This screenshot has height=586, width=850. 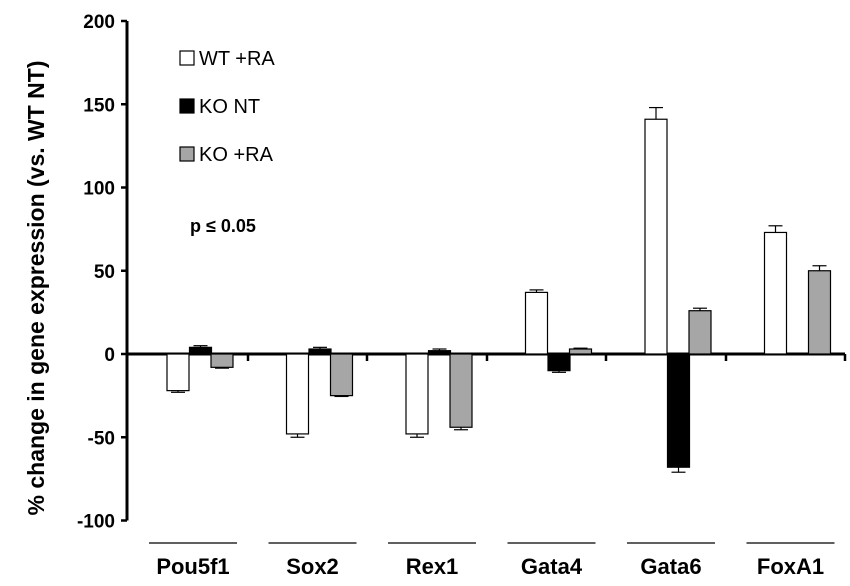 I want to click on bar-wt-ra-gata6, so click(x=656, y=236).